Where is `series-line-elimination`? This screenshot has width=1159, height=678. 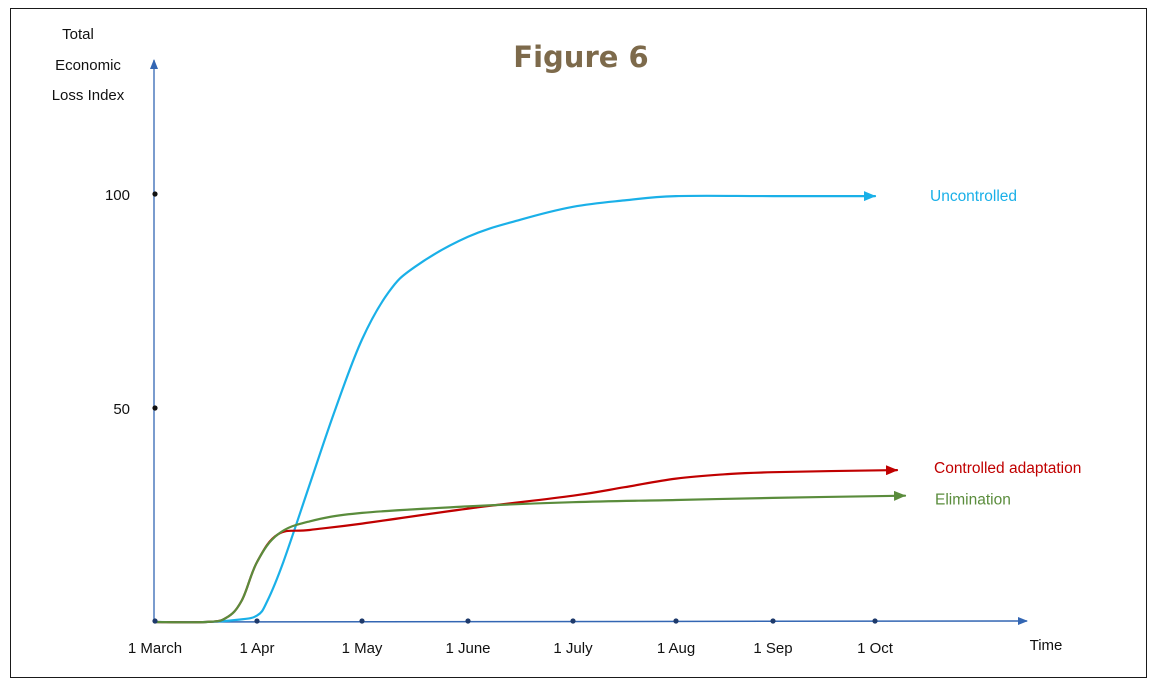 series-line-elimination is located at coordinates (530, 557).